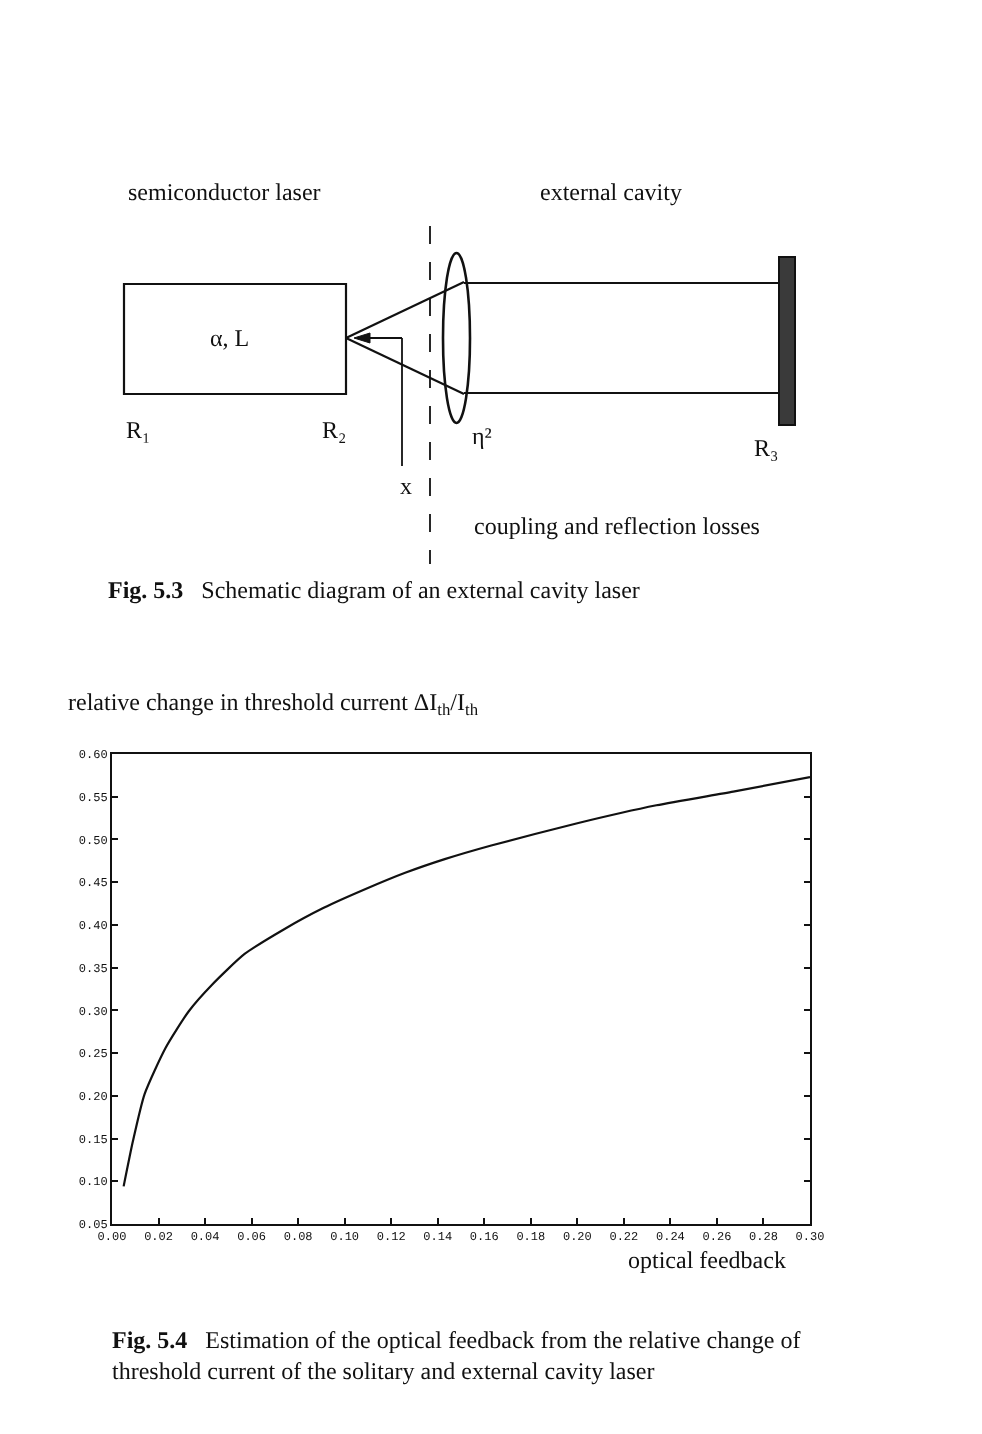 Image resolution: width=982 pixels, height=1434 pixels. Describe the element at coordinates (707, 1260) in the screenshot. I see `x-axis-title: optical feedback` at that location.